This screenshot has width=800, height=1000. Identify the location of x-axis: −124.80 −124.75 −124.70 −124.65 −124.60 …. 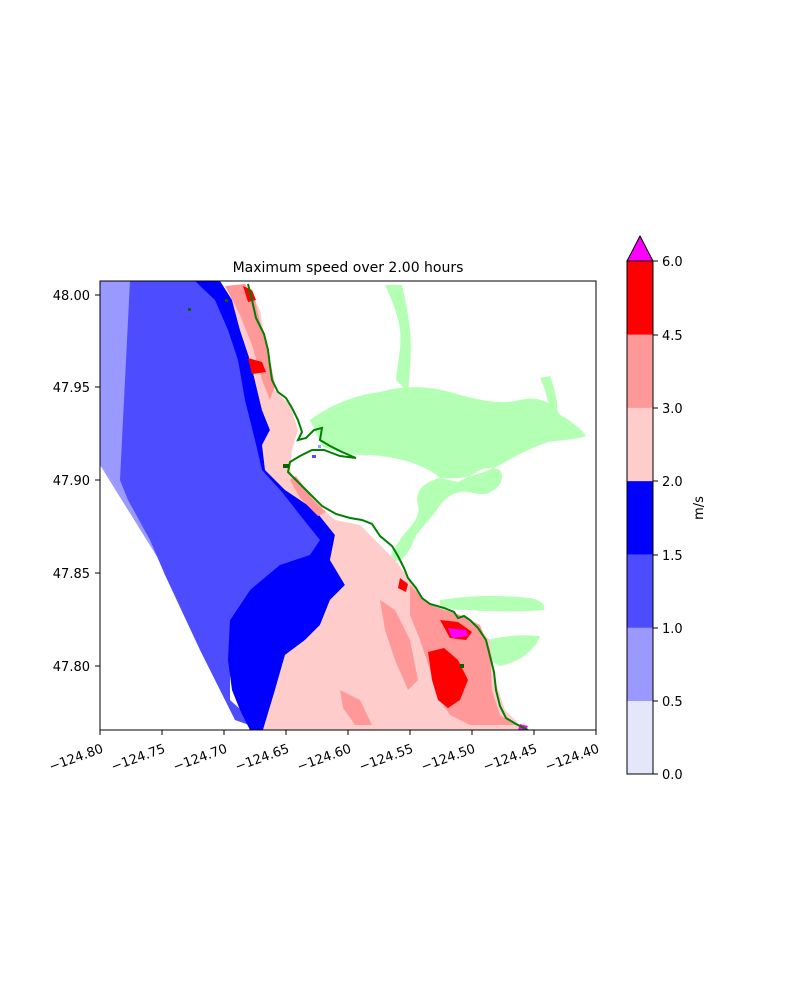
(324, 752).